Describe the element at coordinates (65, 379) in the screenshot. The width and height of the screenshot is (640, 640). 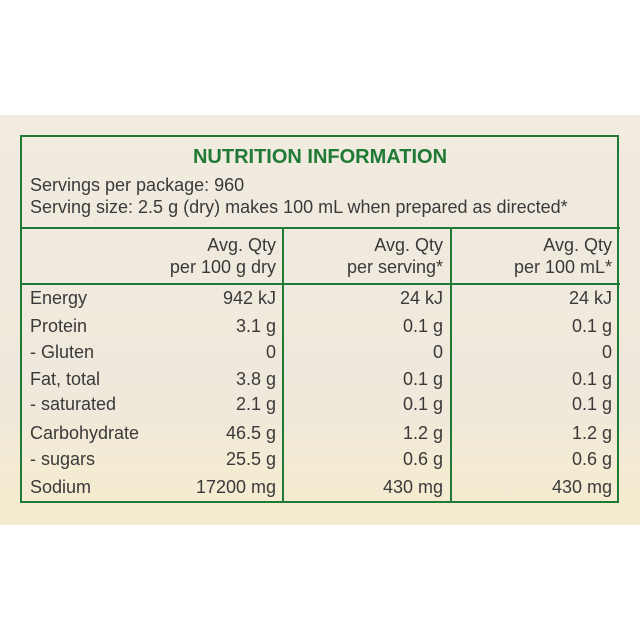
I see `row-label: Fat, total` at that location.